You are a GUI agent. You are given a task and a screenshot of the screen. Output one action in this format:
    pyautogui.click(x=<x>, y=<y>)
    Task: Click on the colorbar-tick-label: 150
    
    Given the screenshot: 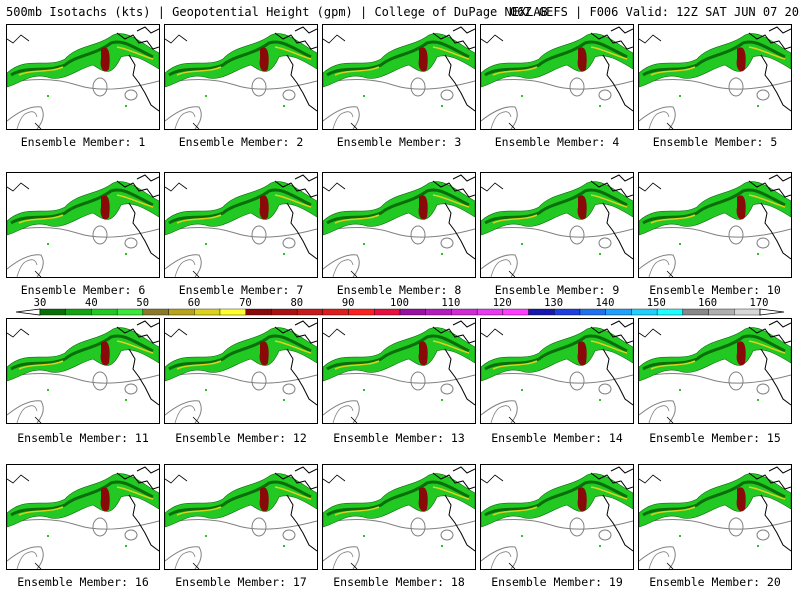 What is the action you would take?
    pyautogui.click(x=656, y=303)
    